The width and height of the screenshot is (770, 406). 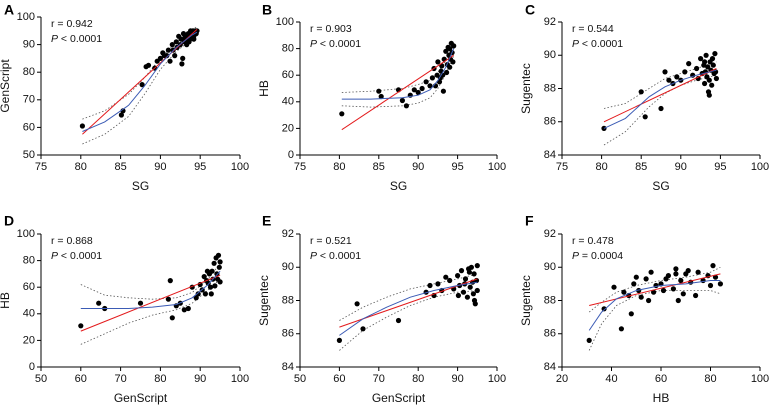 What do you see at coordinates (550, 155) in the screenshot?
I see `y-tick-label: 84` at bounding box center [550, 155].